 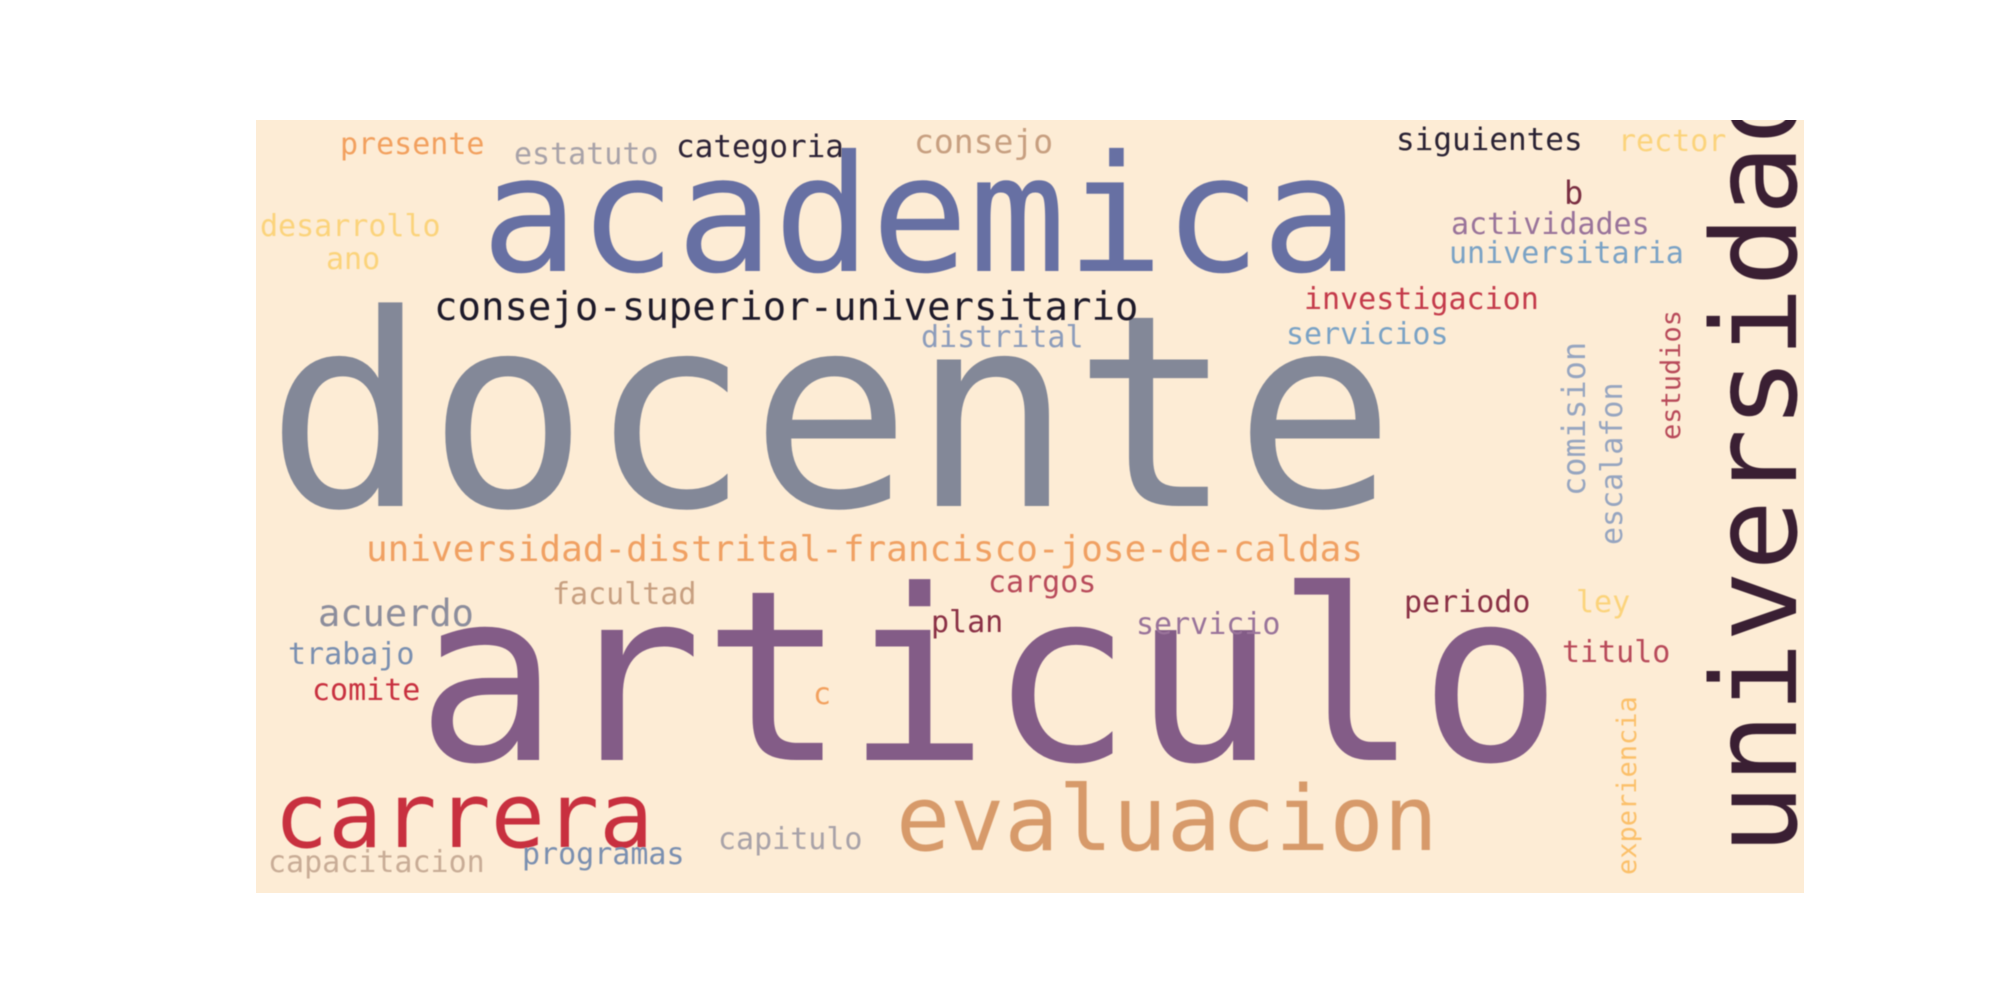 What do you see at coordinates (1574, 193) in the screenshot?
I see `word-b: b` at bounding box center [1574, 193].